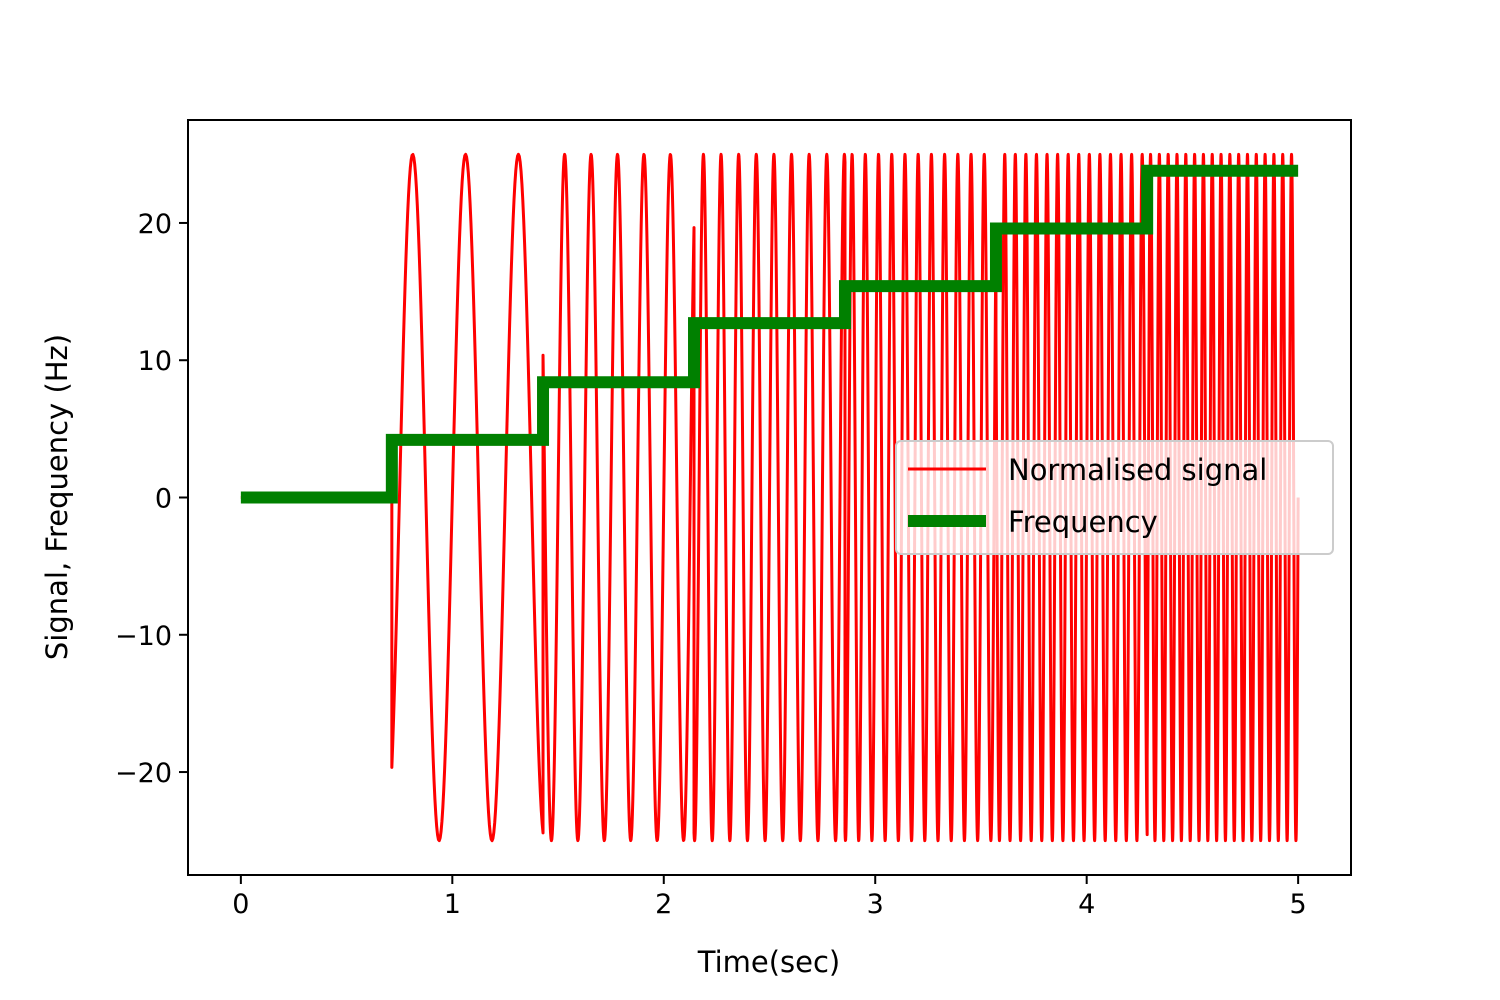 This screenshot has width=1500, height=1000. What do you see at coordinates (151, 499) in the screenshot?
I see `y-axis: −20 −10 0 10 20` at bounding box center [151, 499].